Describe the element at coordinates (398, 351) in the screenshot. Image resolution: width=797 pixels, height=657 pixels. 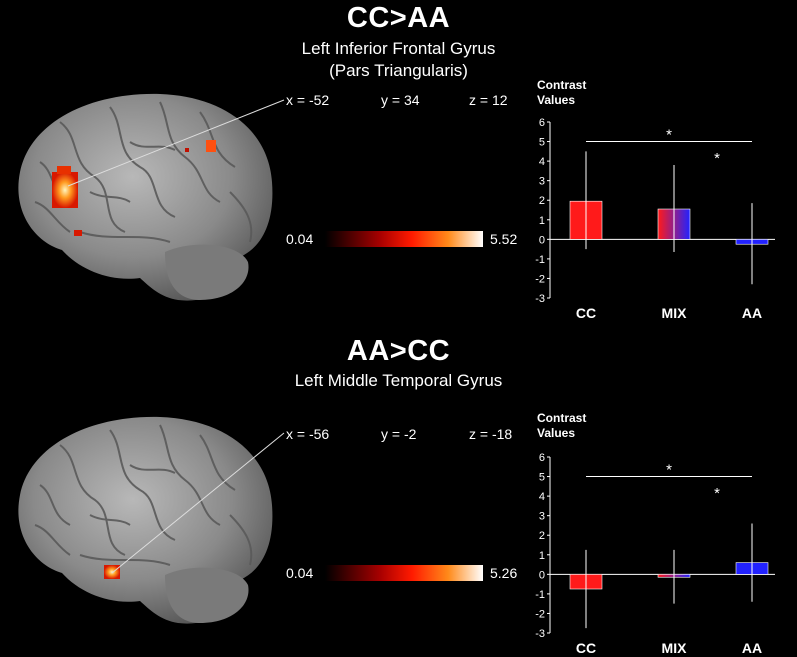
I see `panel-title: AA>CC` at that location.